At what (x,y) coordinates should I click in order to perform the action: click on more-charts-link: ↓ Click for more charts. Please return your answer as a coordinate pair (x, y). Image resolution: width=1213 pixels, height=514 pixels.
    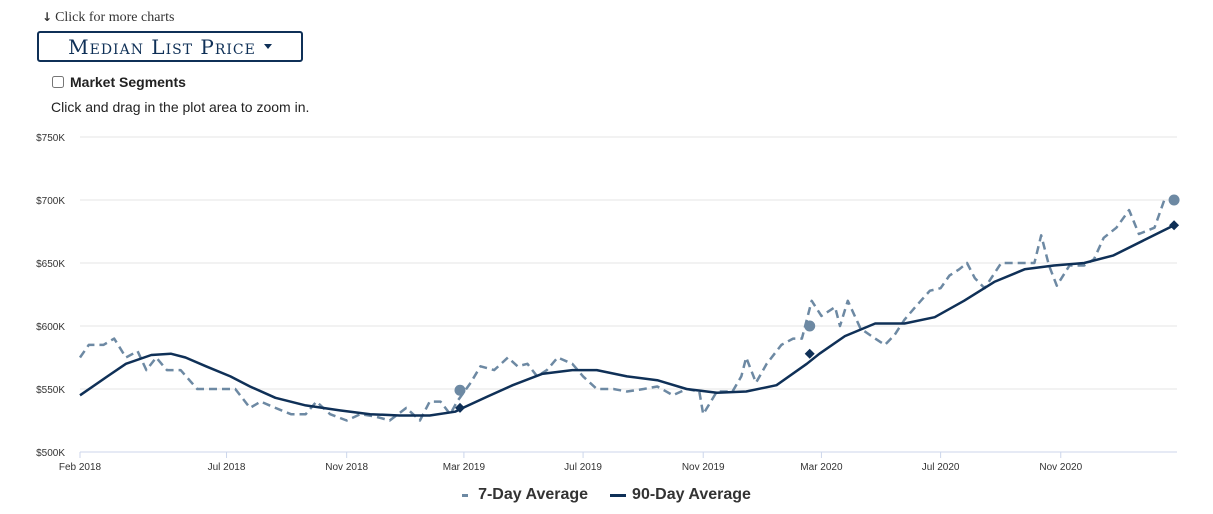
    Looking at the image, I should click on (108, 18).